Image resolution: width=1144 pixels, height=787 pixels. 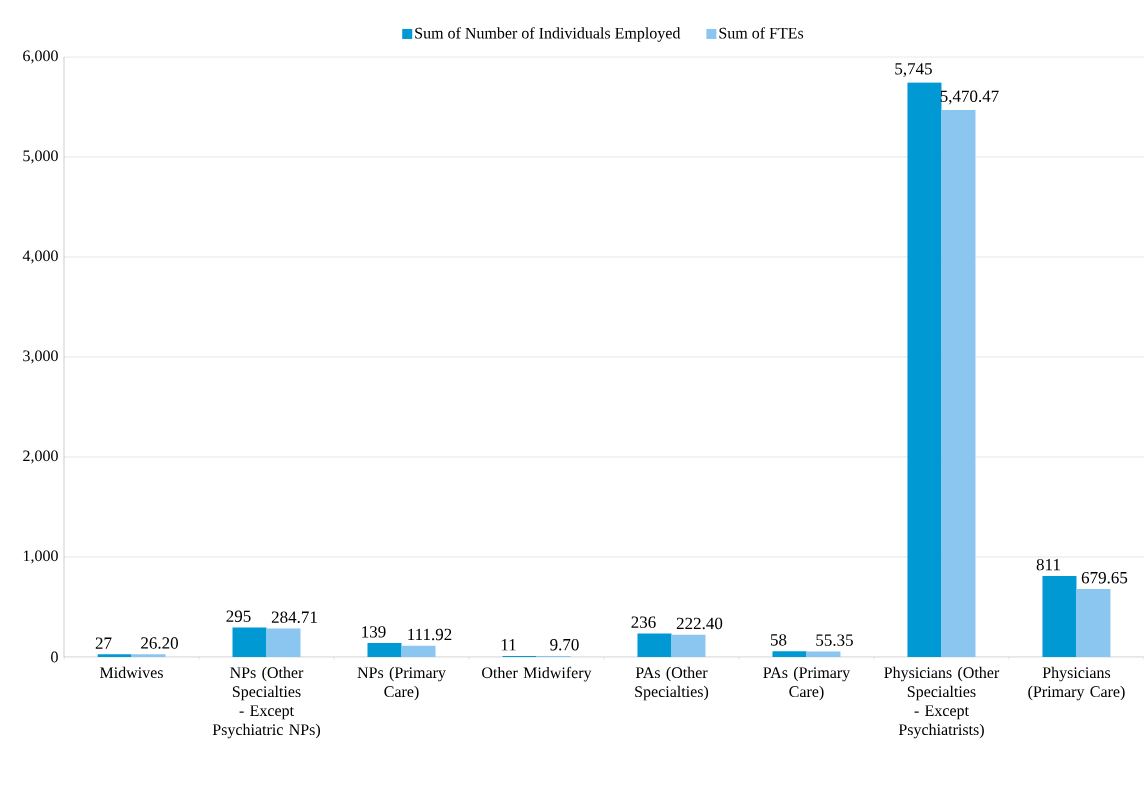 I want to click on data-label: 284.71, so click(x=294, y=617).